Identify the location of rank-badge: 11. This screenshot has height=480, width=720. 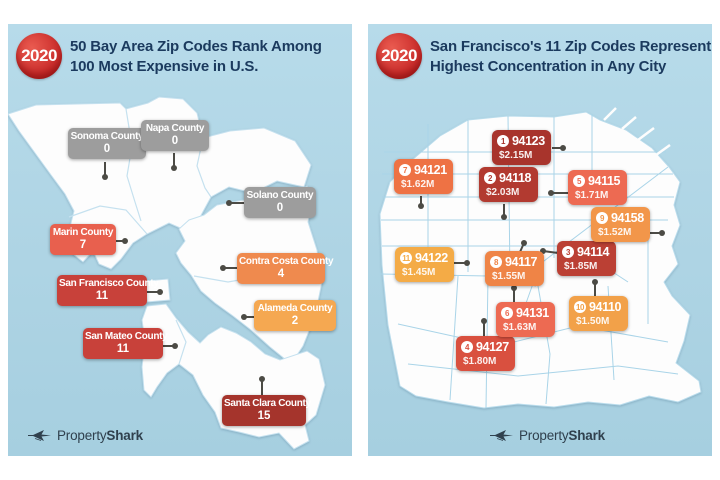
(406, 258).